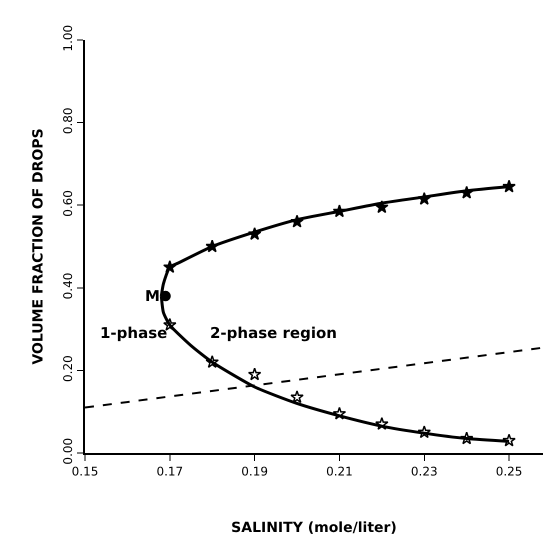 This screenshot has width=553, height=548. Describe the element at coordinates (68, 286) in the screenshot. I see `y-tick-label: 0.40` at that location.